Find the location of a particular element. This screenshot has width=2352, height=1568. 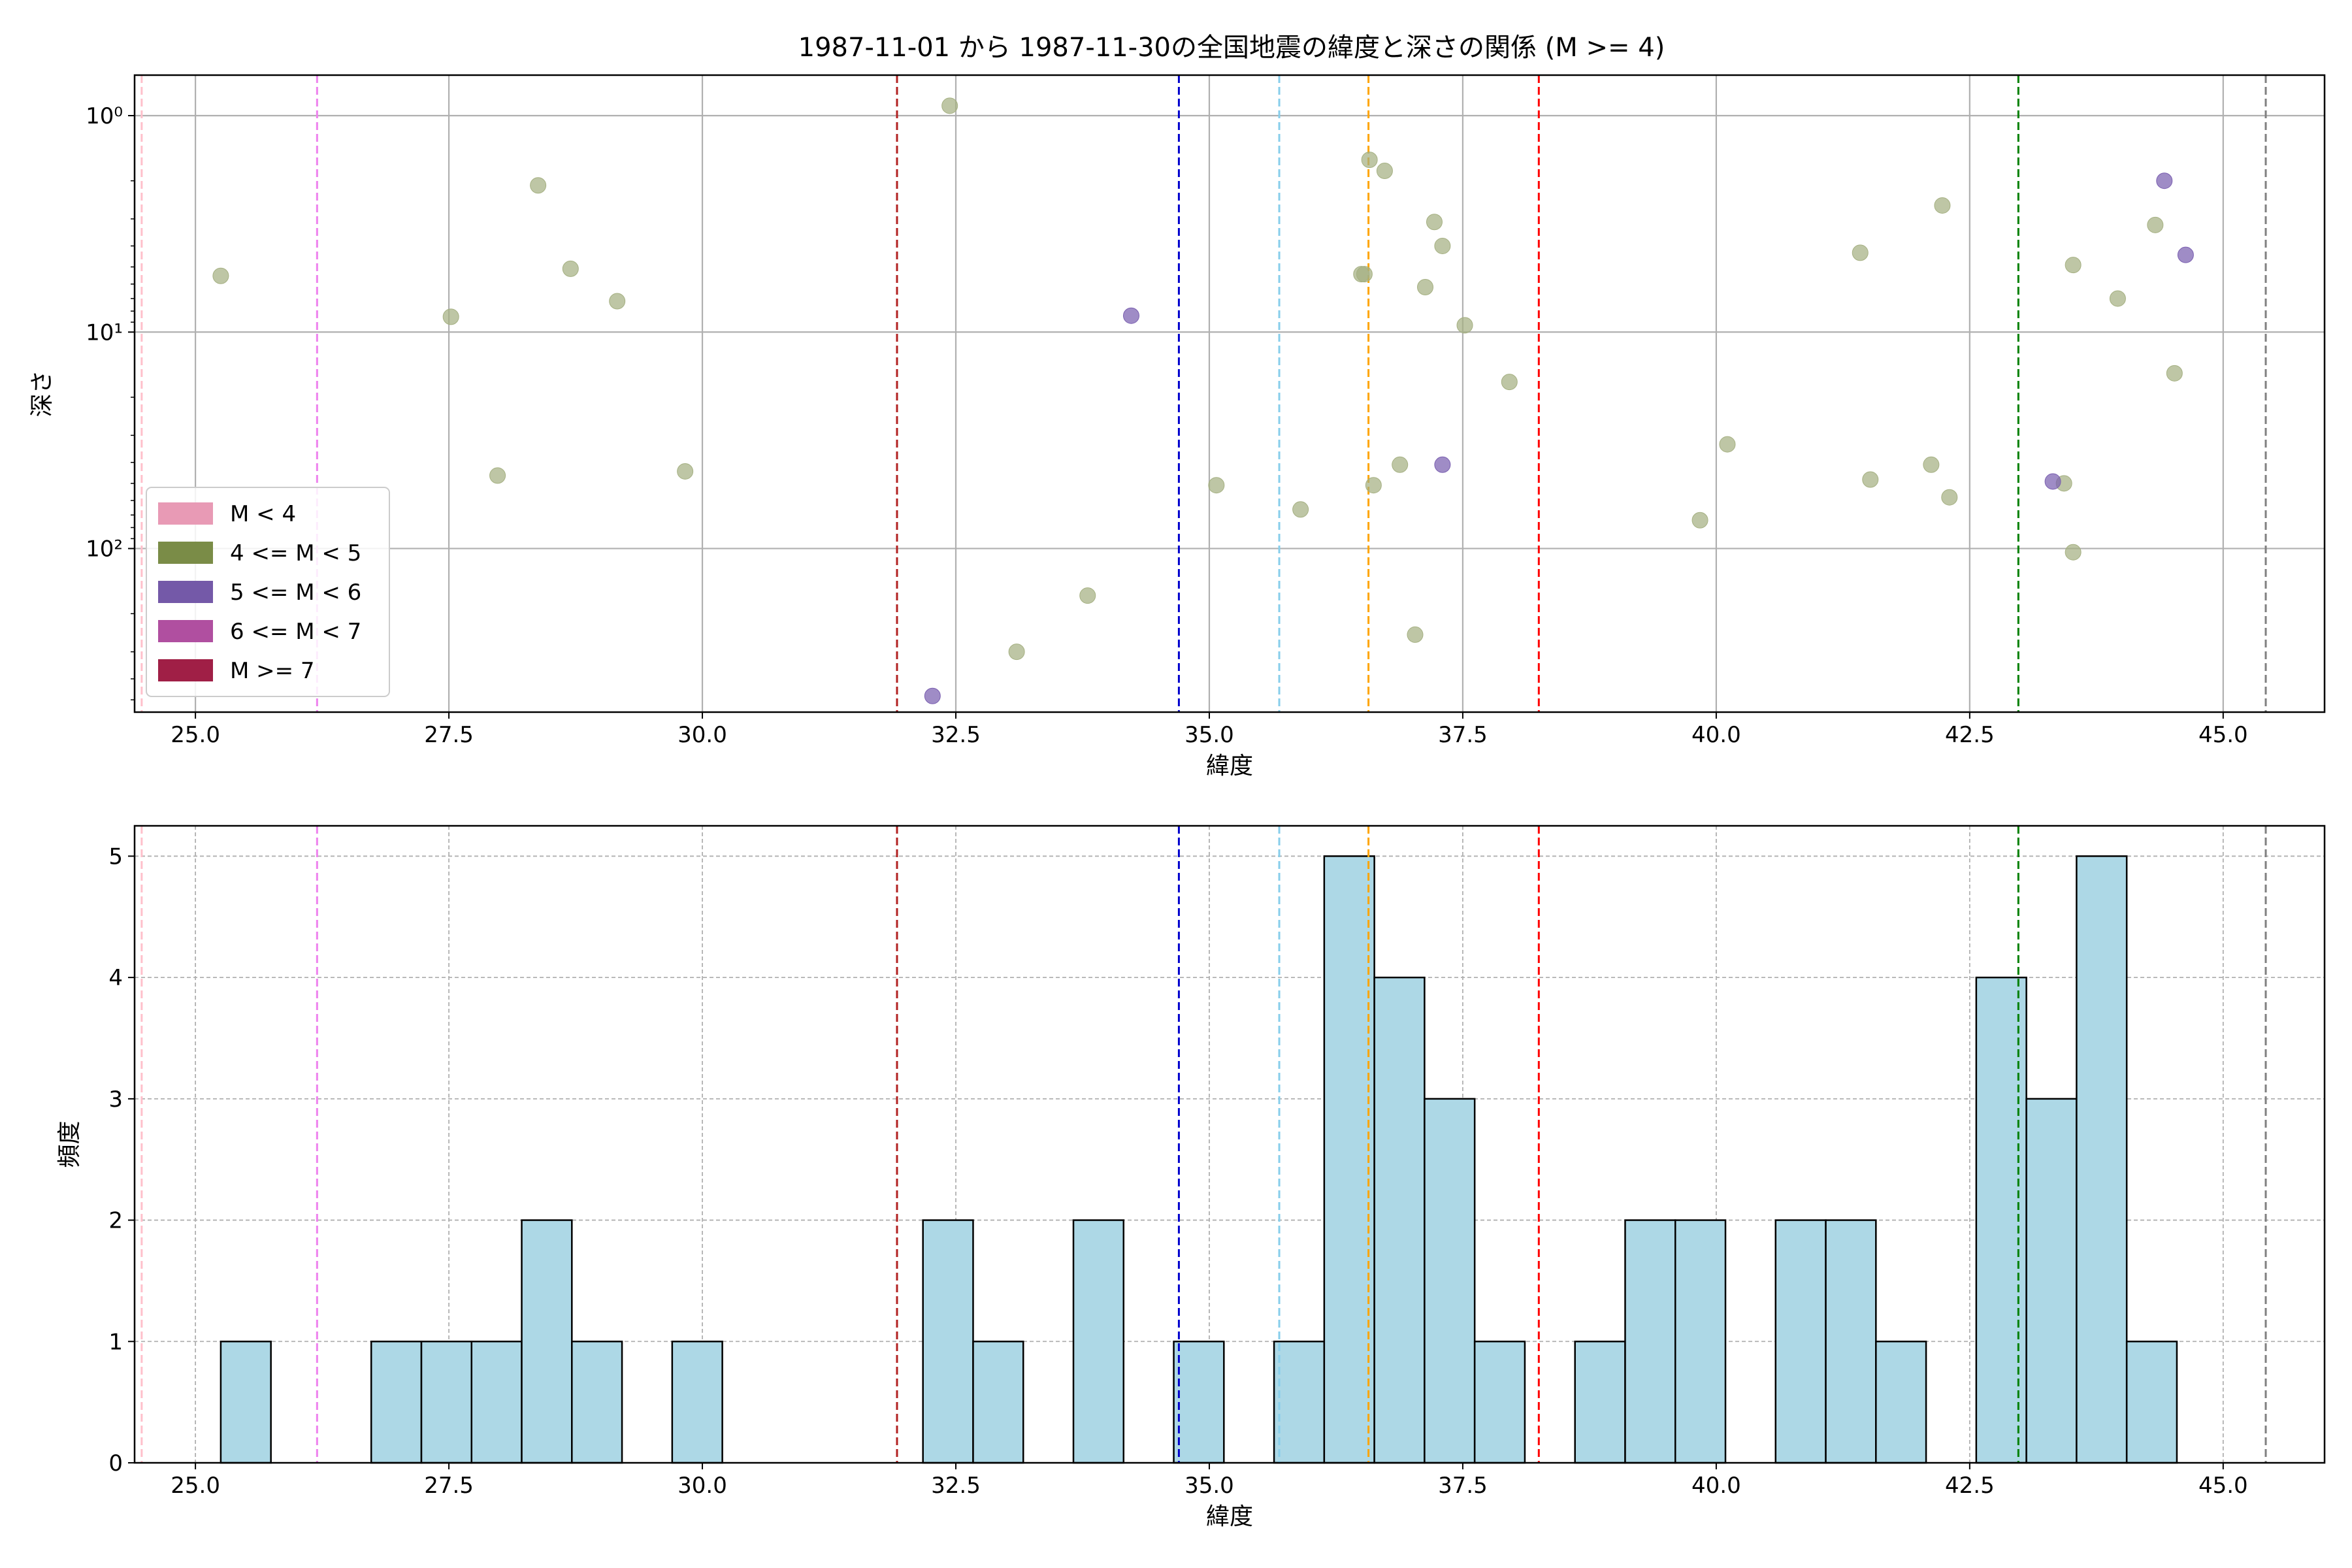

histogram-x-tick-label: 42.5 is located at coordinates (1970, 1486).